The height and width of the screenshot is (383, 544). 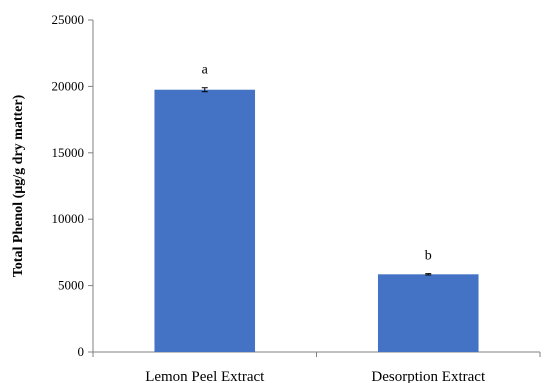 What do you see at coordinates (18, 185) in the screenshot?
I see `y-axis-title: Total Phenol (µg/g dry matter)` at bounding box center [18, 185].